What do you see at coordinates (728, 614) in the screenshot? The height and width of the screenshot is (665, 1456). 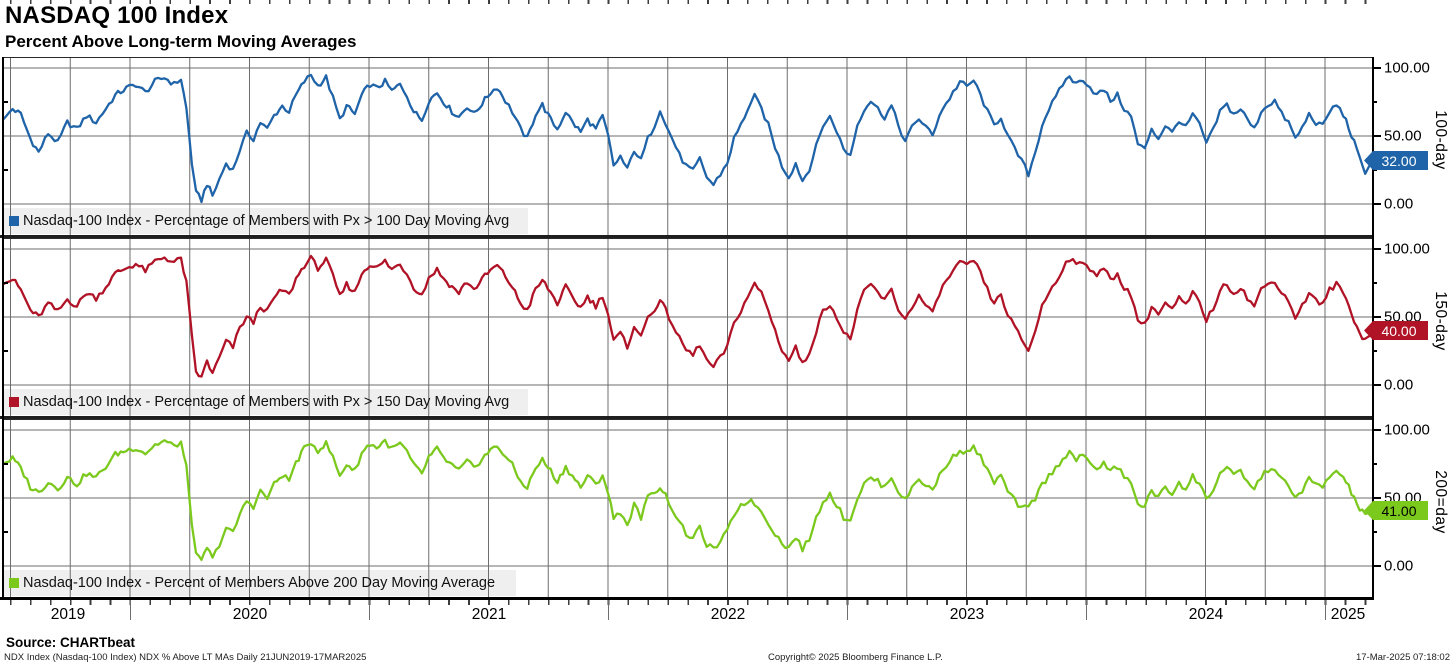 I see `xtick-year: 2022` at bounding box center [728, 614].